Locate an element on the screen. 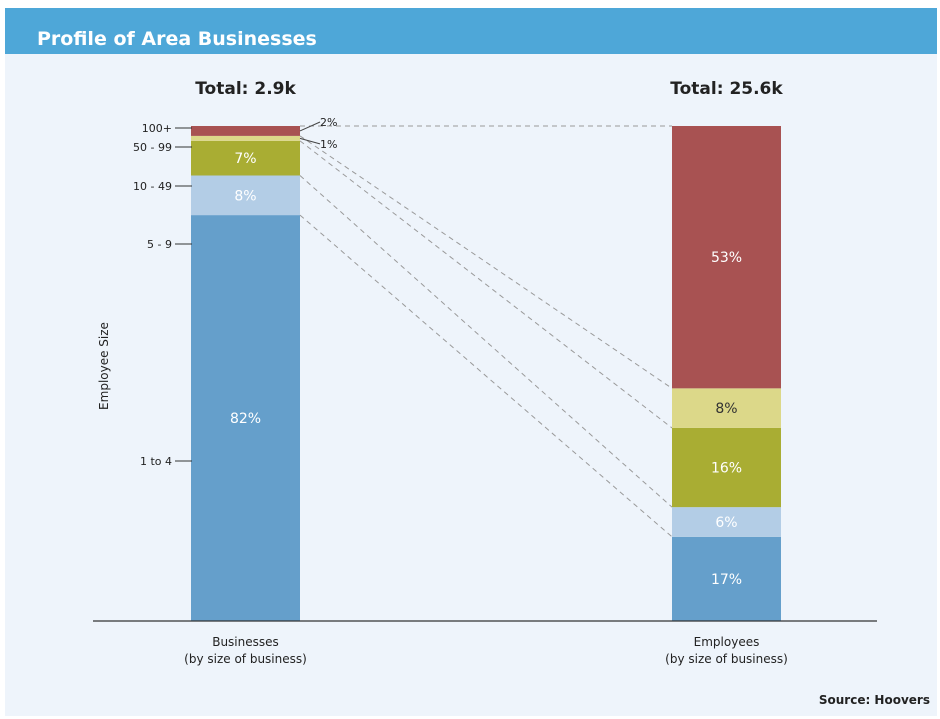 This screenshot has height=719, width=940. size-tick-label: 100+ is located at coordinates (157, 128).